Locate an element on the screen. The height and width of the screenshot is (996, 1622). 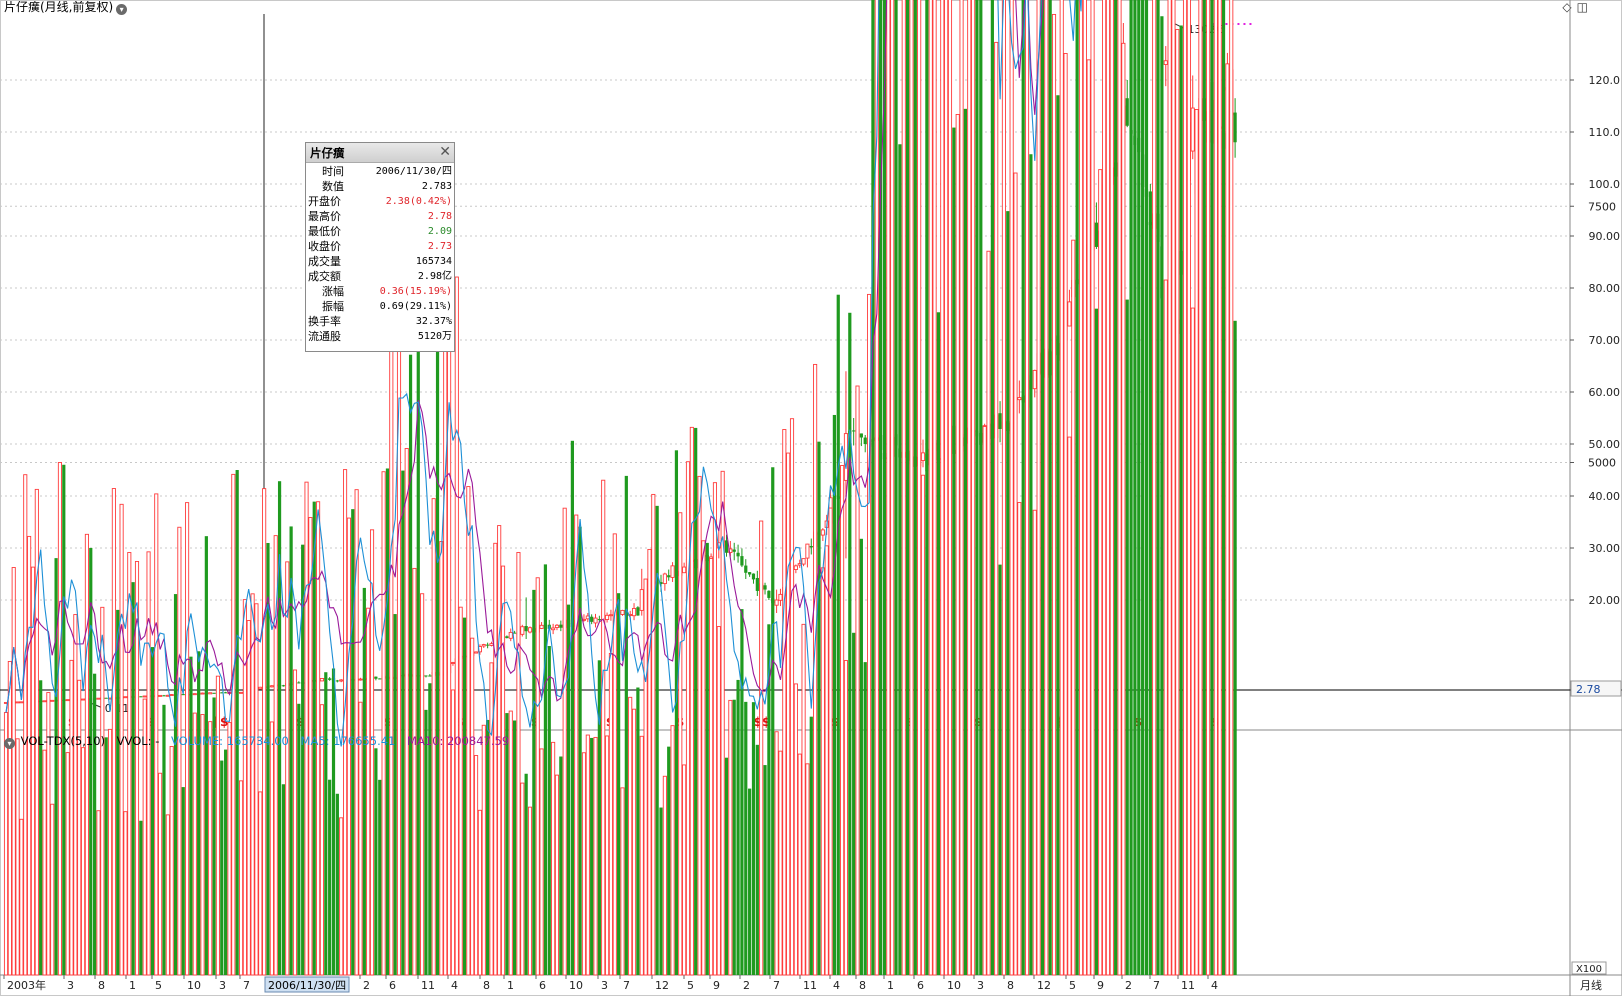
time-tick-label: 4 is located at coordinates (1214, 985).